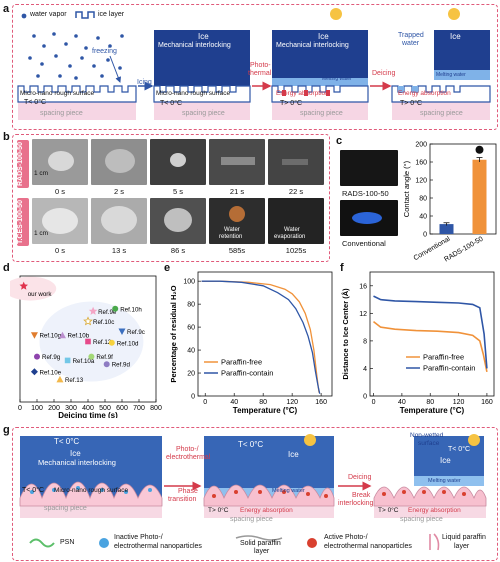 The width and height of the screenshot is (500, 562). Describe the element at coordinates (23, 222) in the screenshot. I see `row2-tag: T.CES-100-50` at that location.